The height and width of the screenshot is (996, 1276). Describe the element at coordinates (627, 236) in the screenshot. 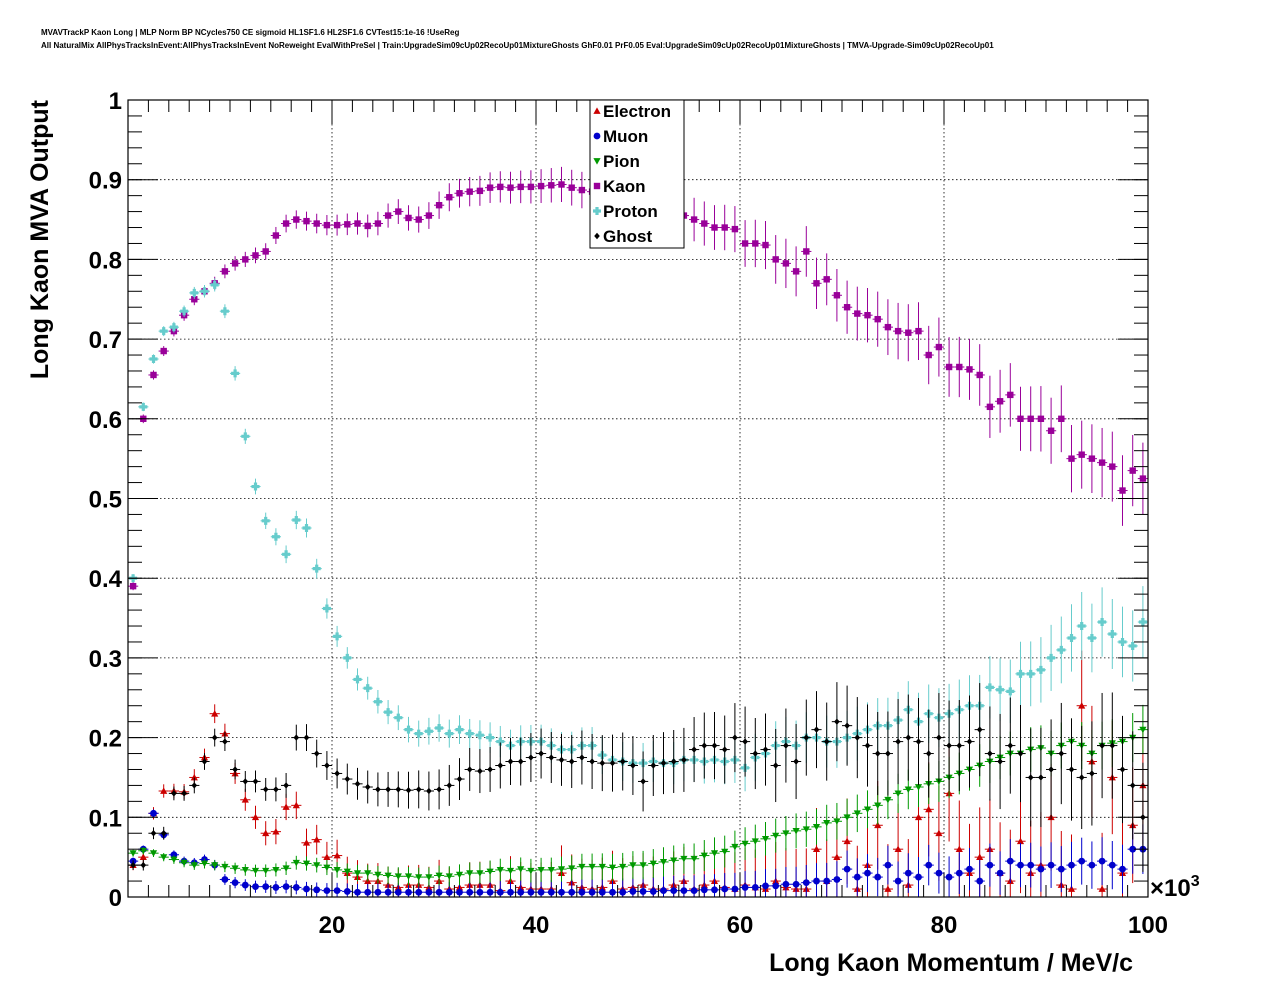

I see `legend-label-ghost: Ghost` at that location.